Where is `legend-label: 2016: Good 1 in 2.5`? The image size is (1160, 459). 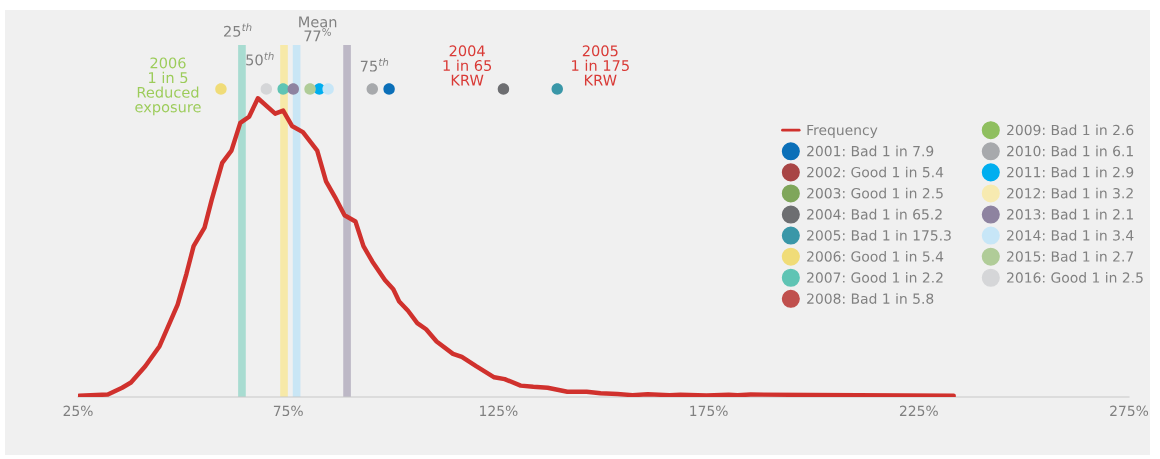
legend-label: 2016: Good 1 in 2.5 is located at coordinates (1075, 277).